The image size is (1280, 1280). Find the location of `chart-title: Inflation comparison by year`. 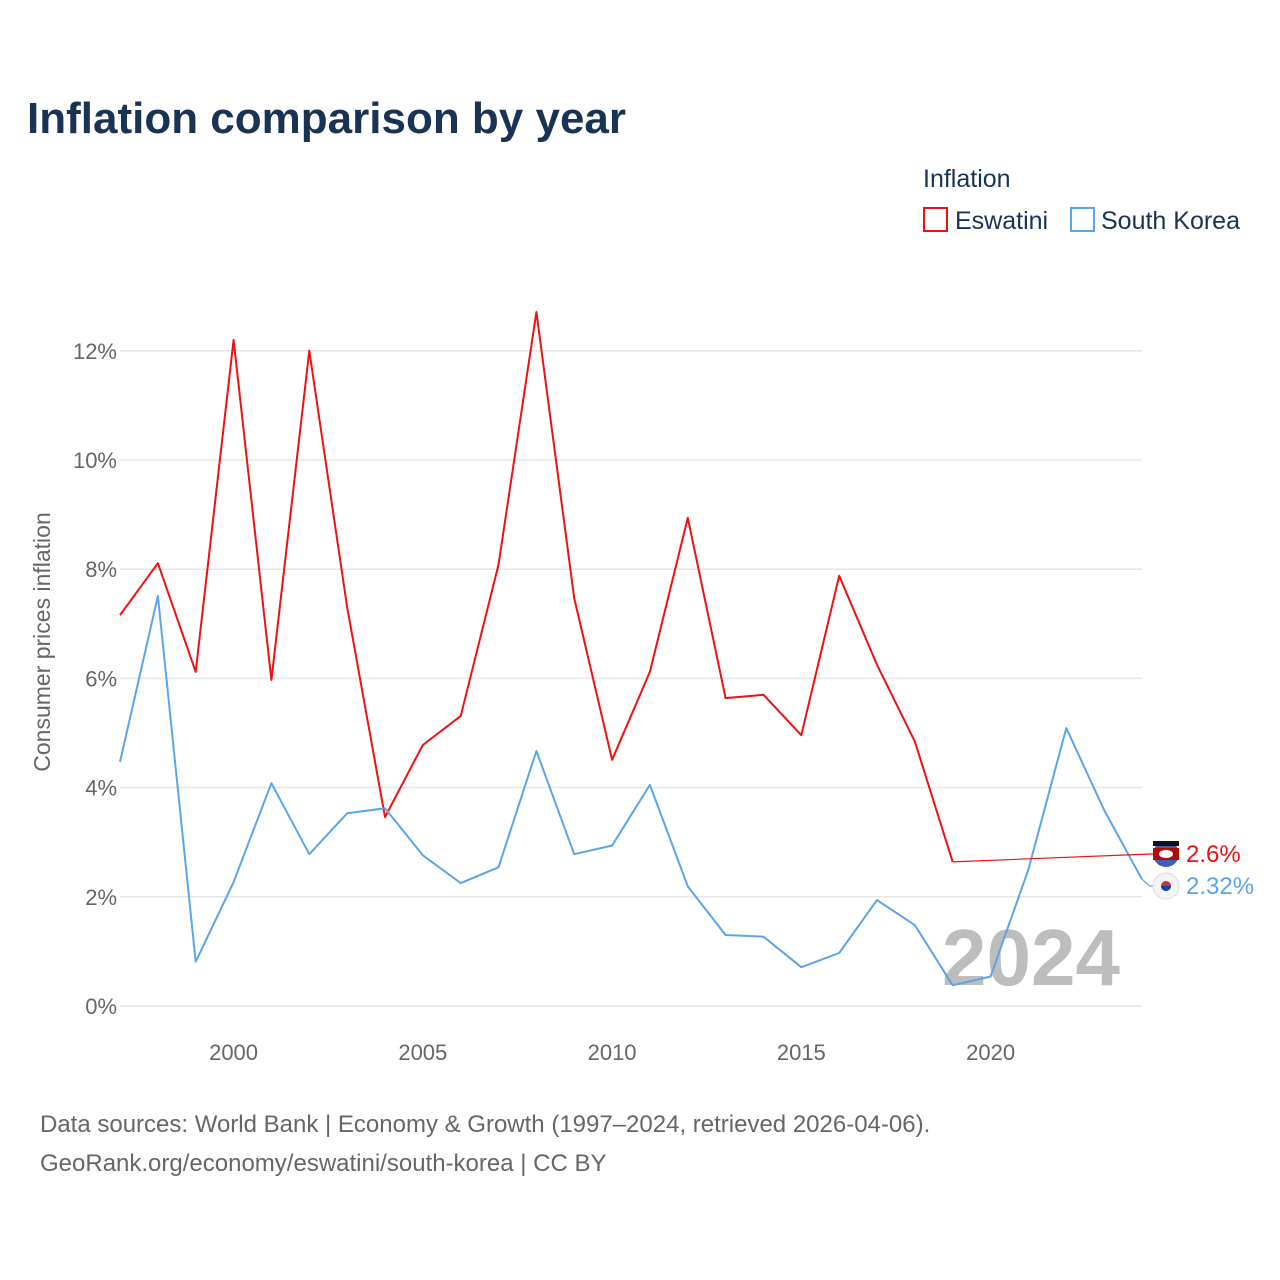

chart-title: Inflation comparison by year is located at coordinates (326, 118).